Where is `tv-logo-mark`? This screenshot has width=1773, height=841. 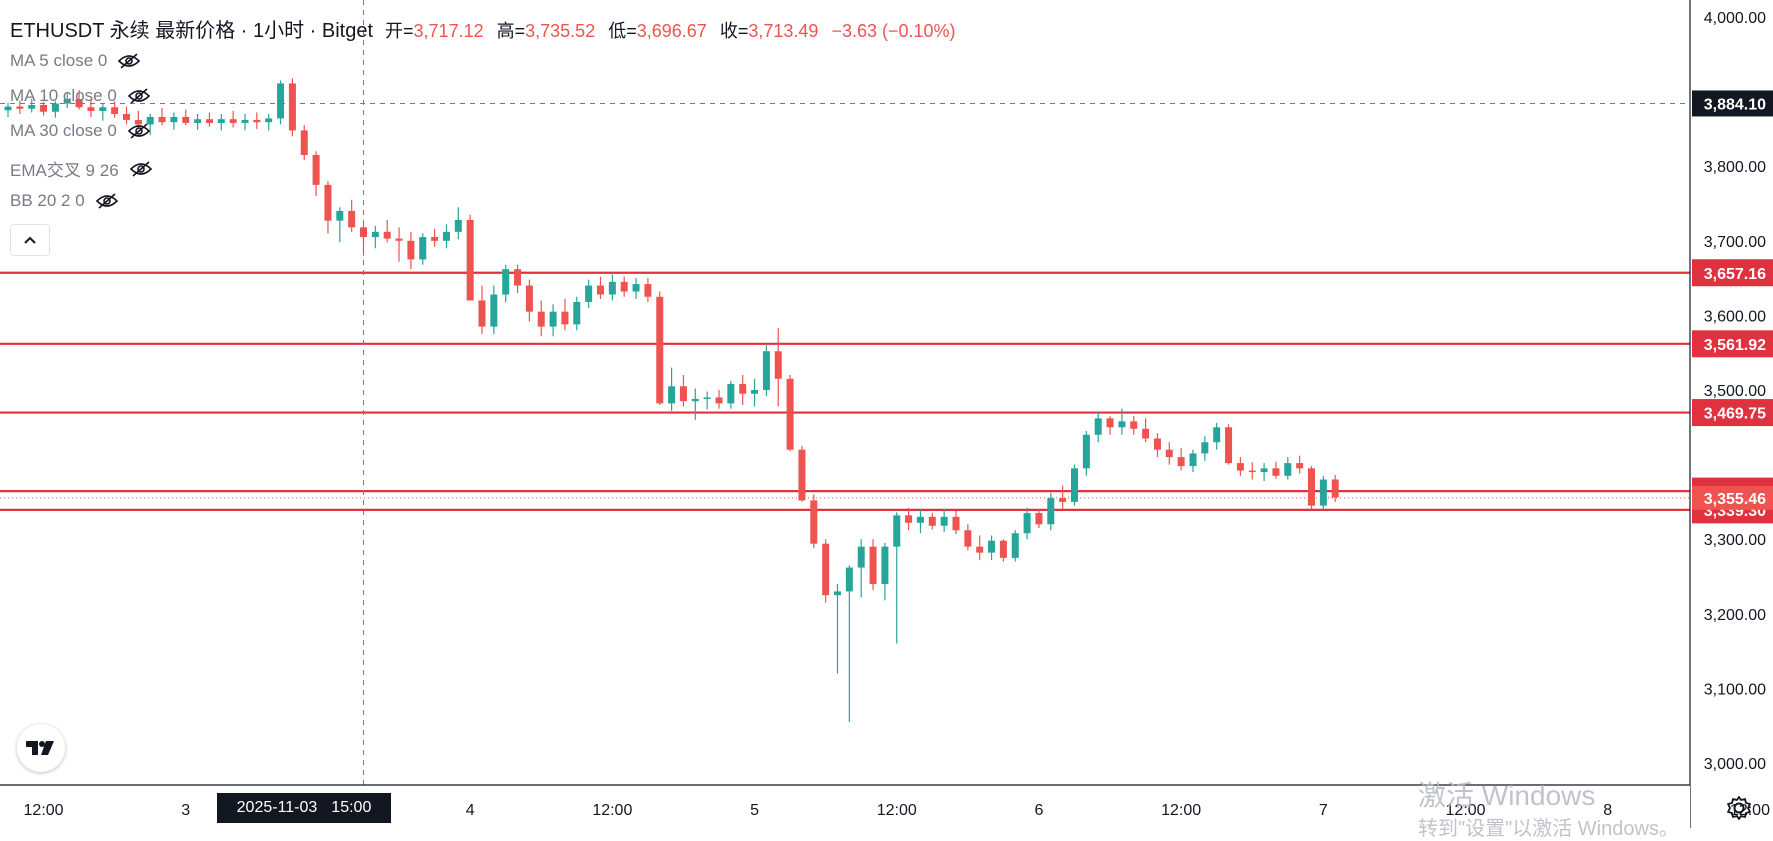 tv-logo-mark is located at coordinates (40, 748).